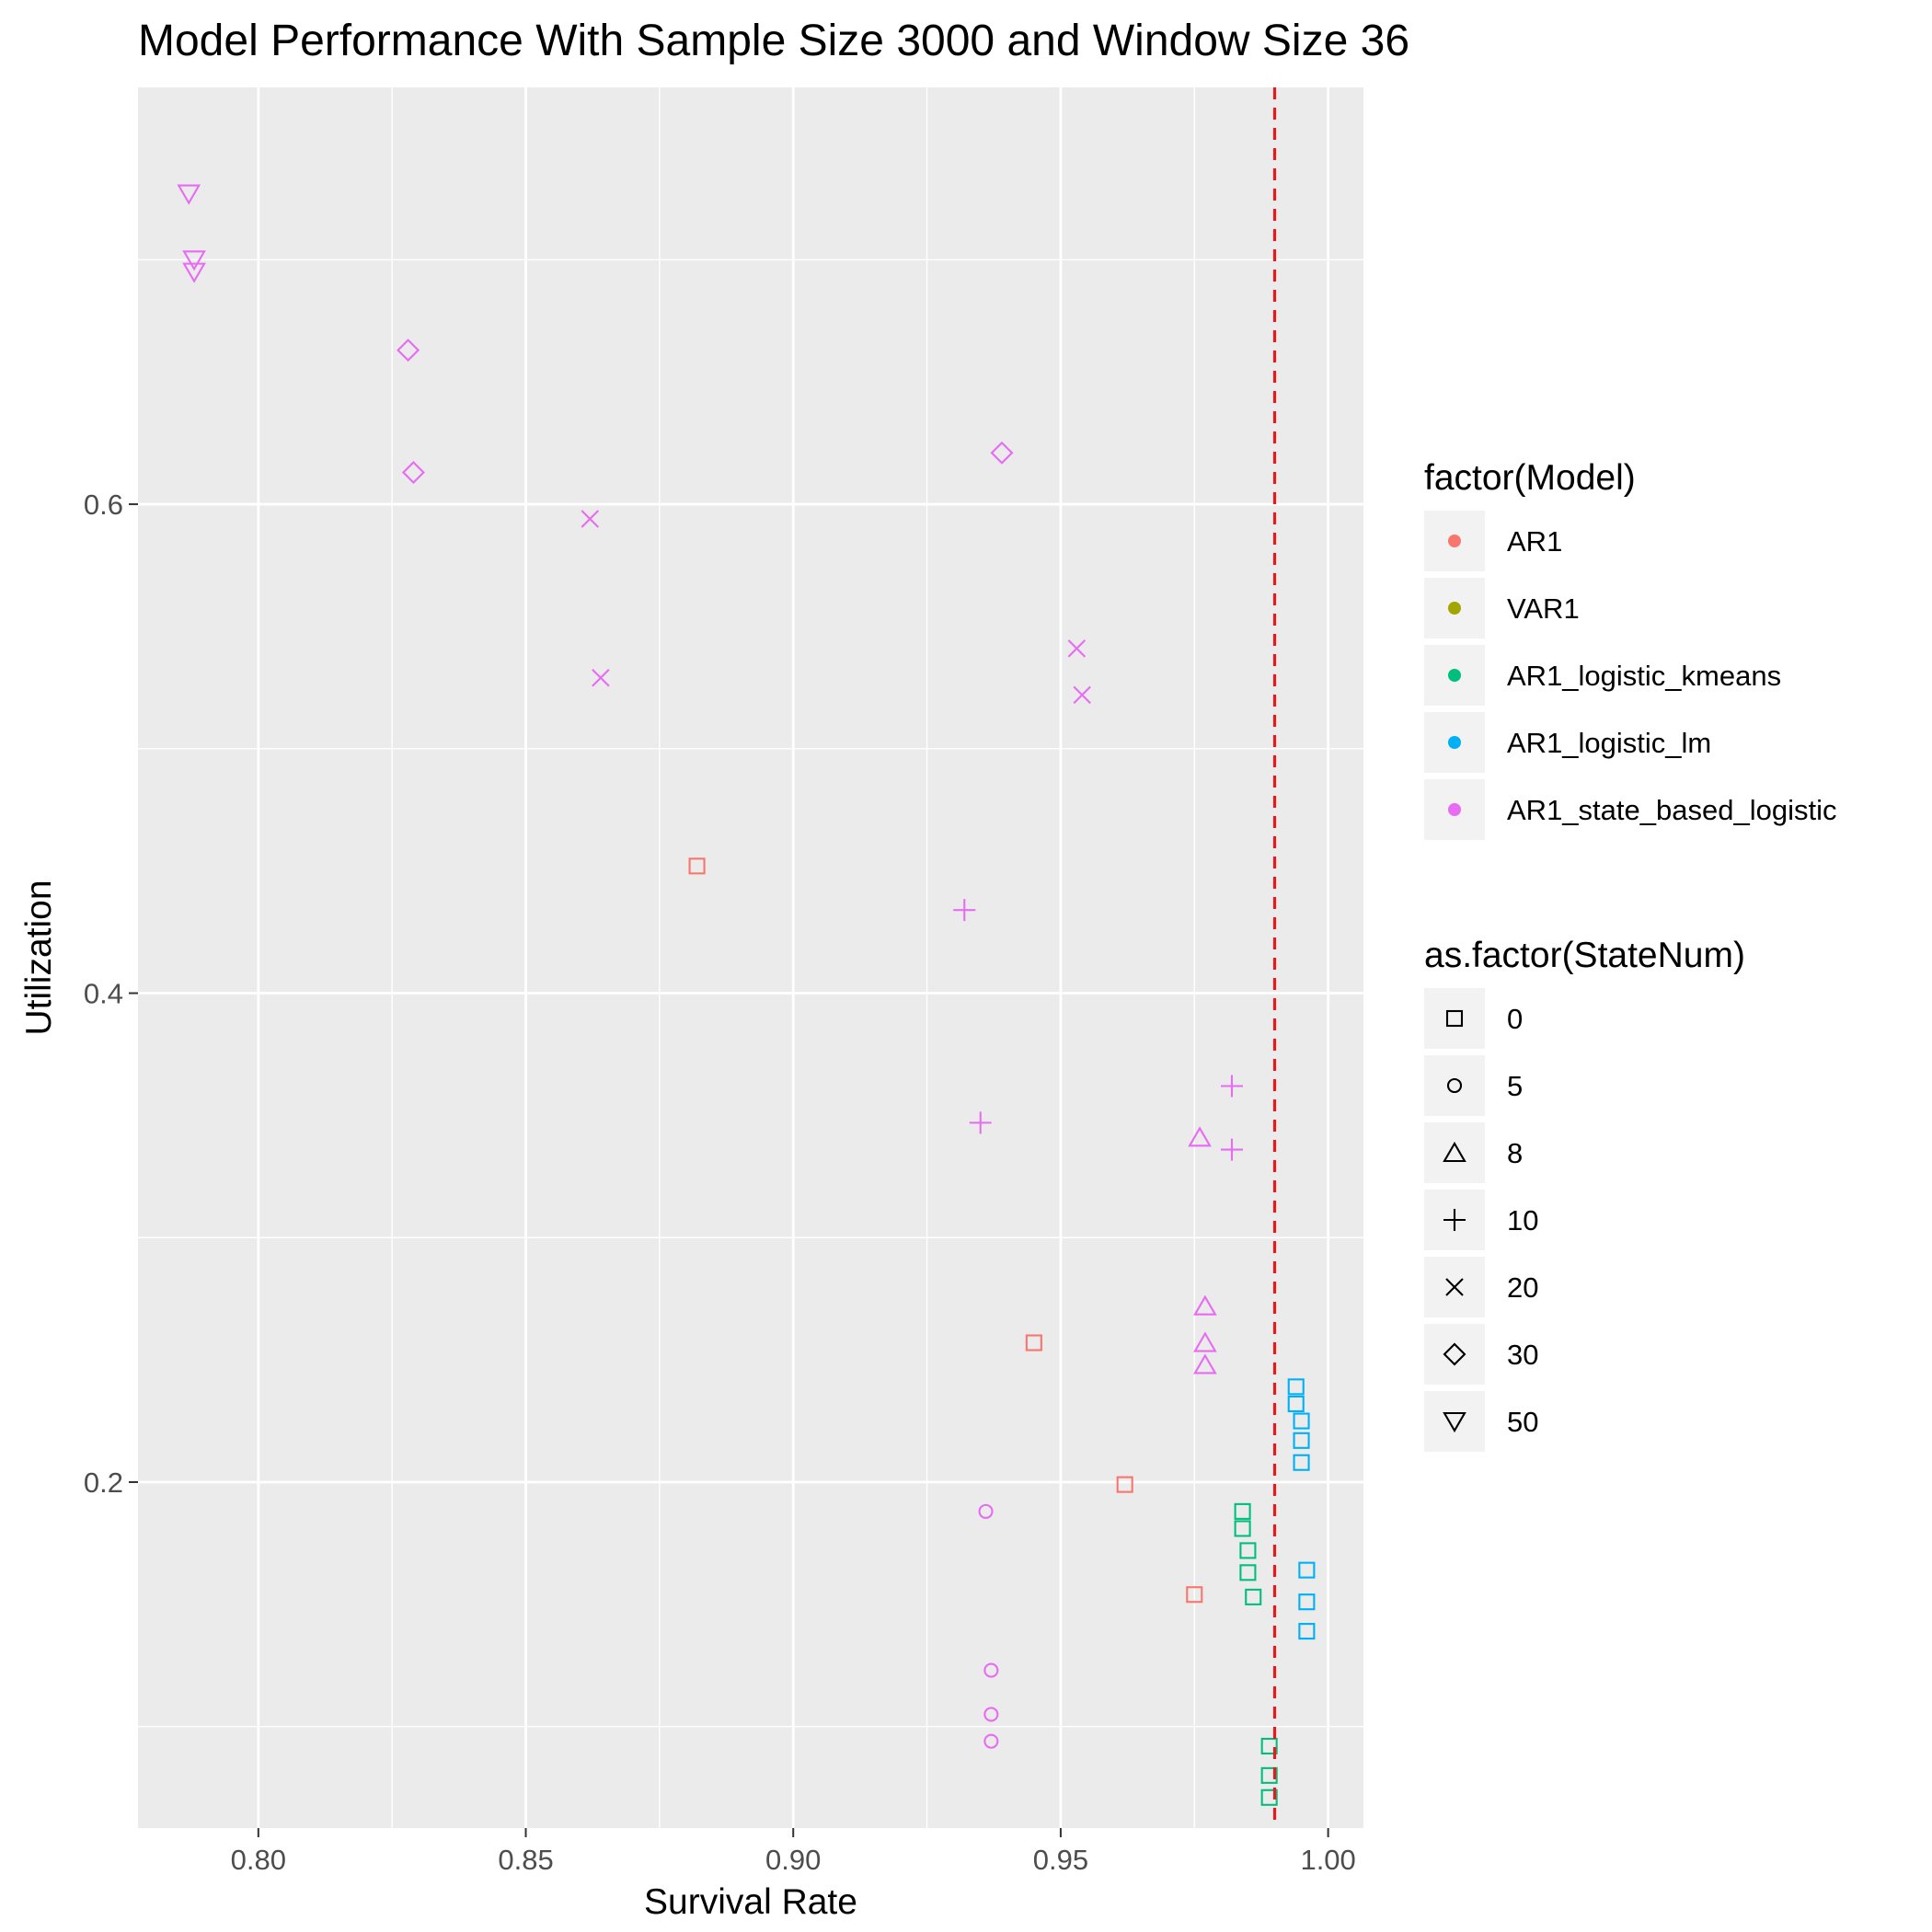  I want to click on legend-label: AR1_logistic_kmeans, so click(1644, 676).